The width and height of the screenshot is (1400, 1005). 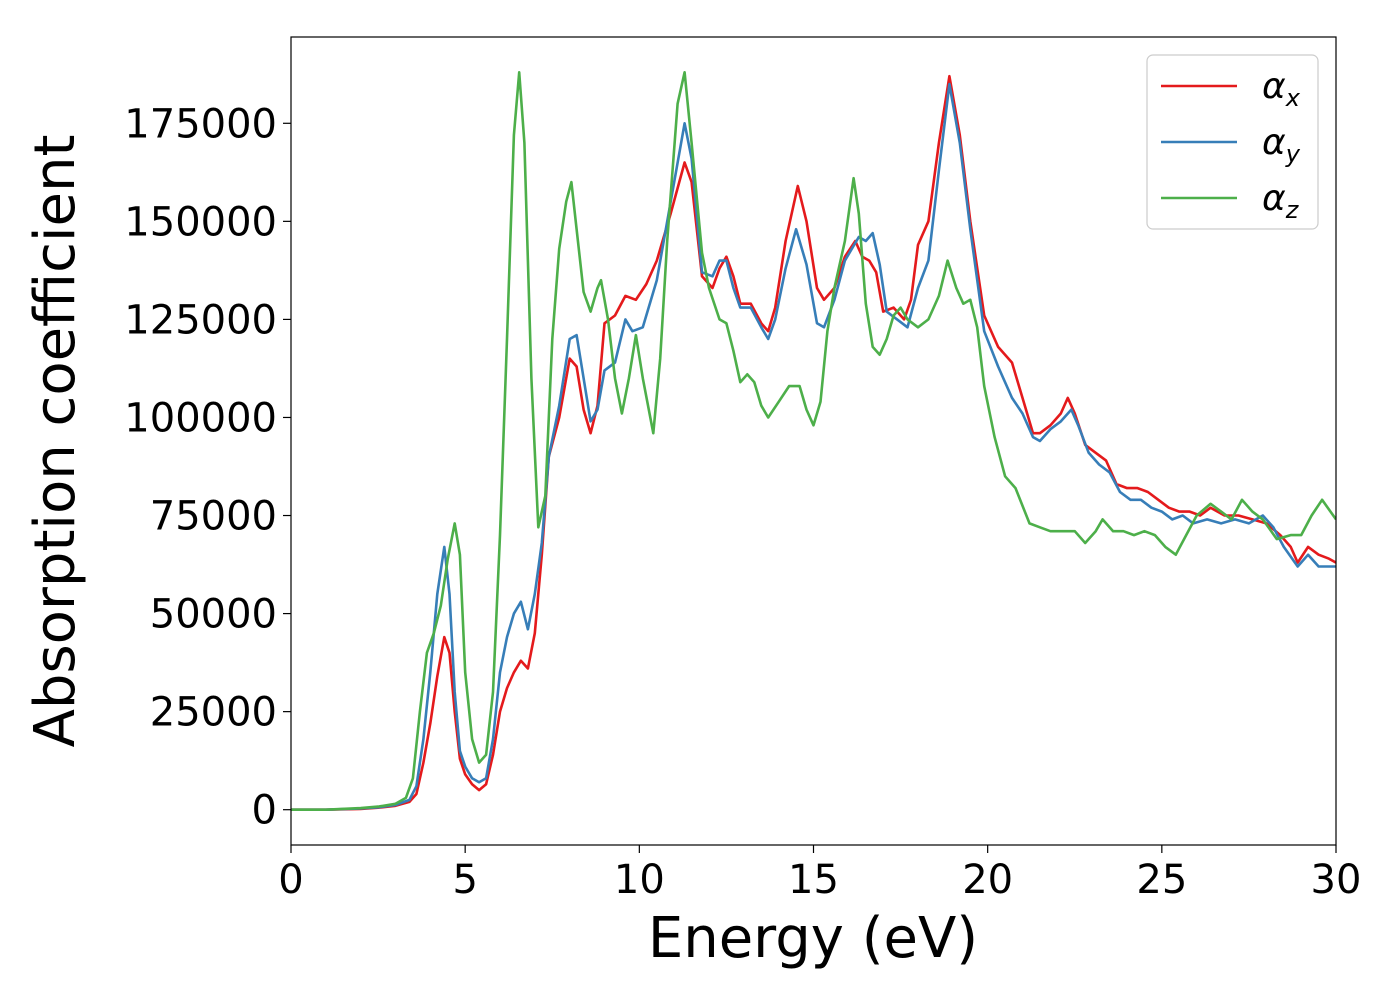 I want to click on legend-label-x: αx, so click(x=1281, y=89).